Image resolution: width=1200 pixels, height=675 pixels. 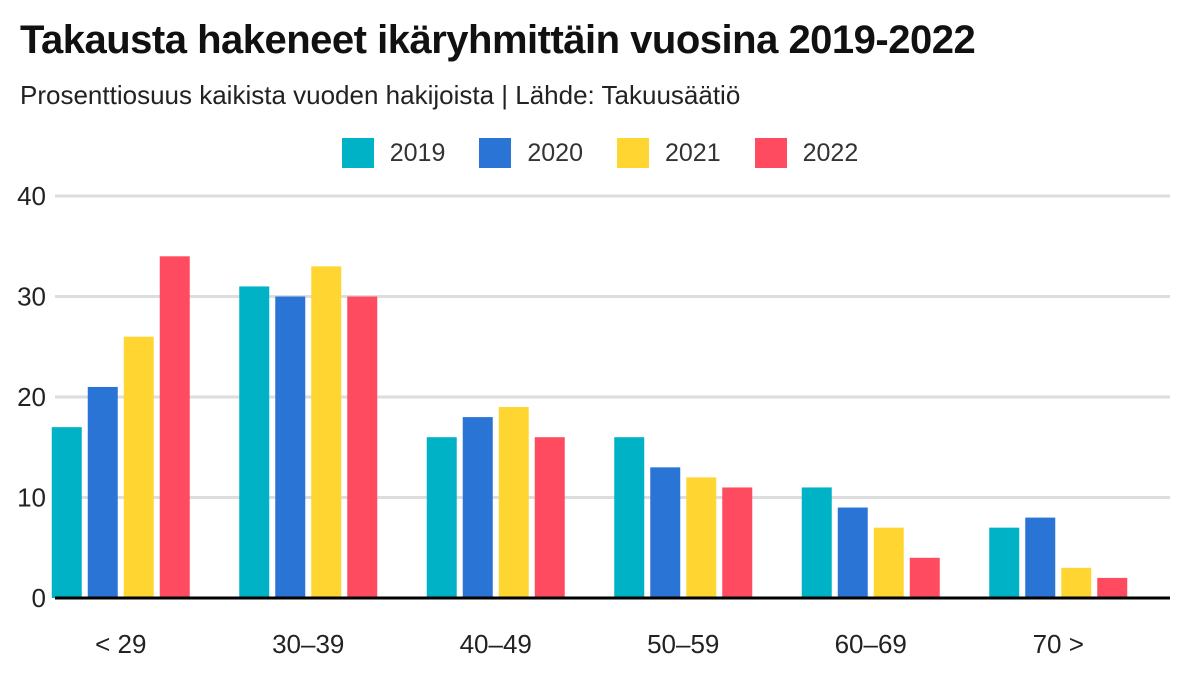 I want to click on legend-swatch-2020, so click(x=495, y=153).